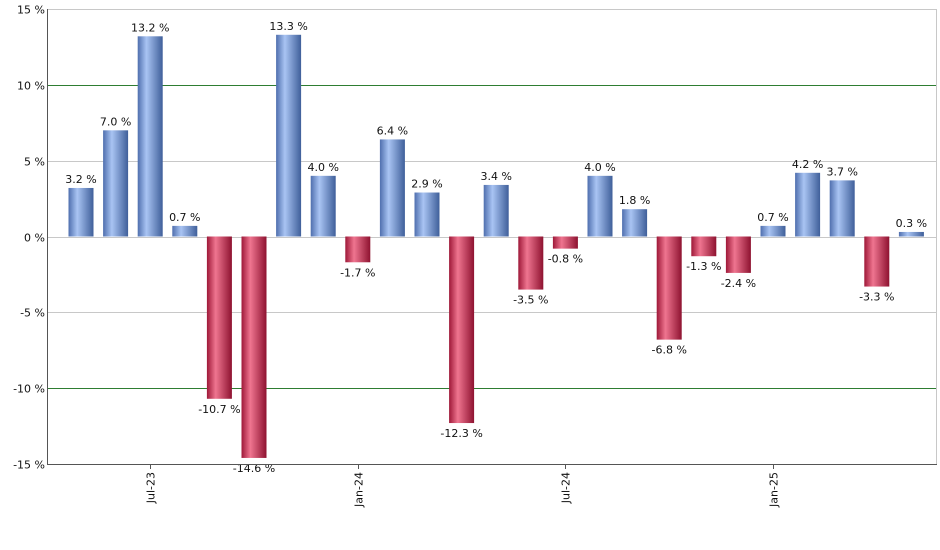 The image size is (940, 550). I want to click on data-label: -6.8 %, so click(668, 350).